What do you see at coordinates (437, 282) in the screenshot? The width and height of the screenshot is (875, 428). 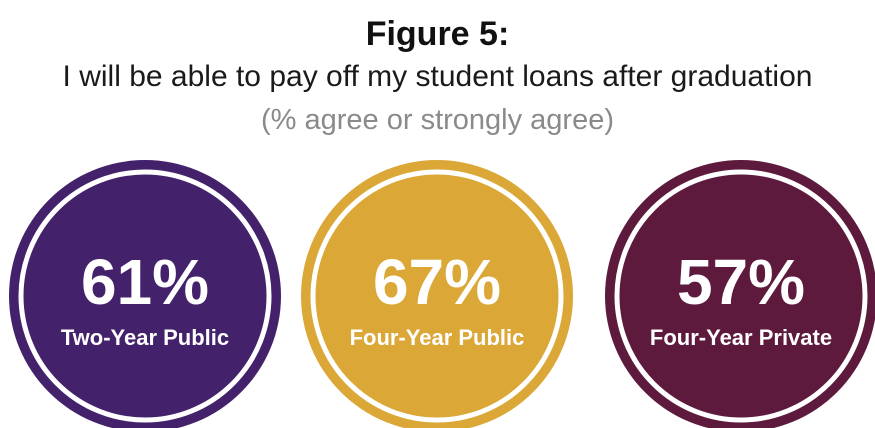 I see `stat-value-label: 67%` at bounding box center [437, 282].